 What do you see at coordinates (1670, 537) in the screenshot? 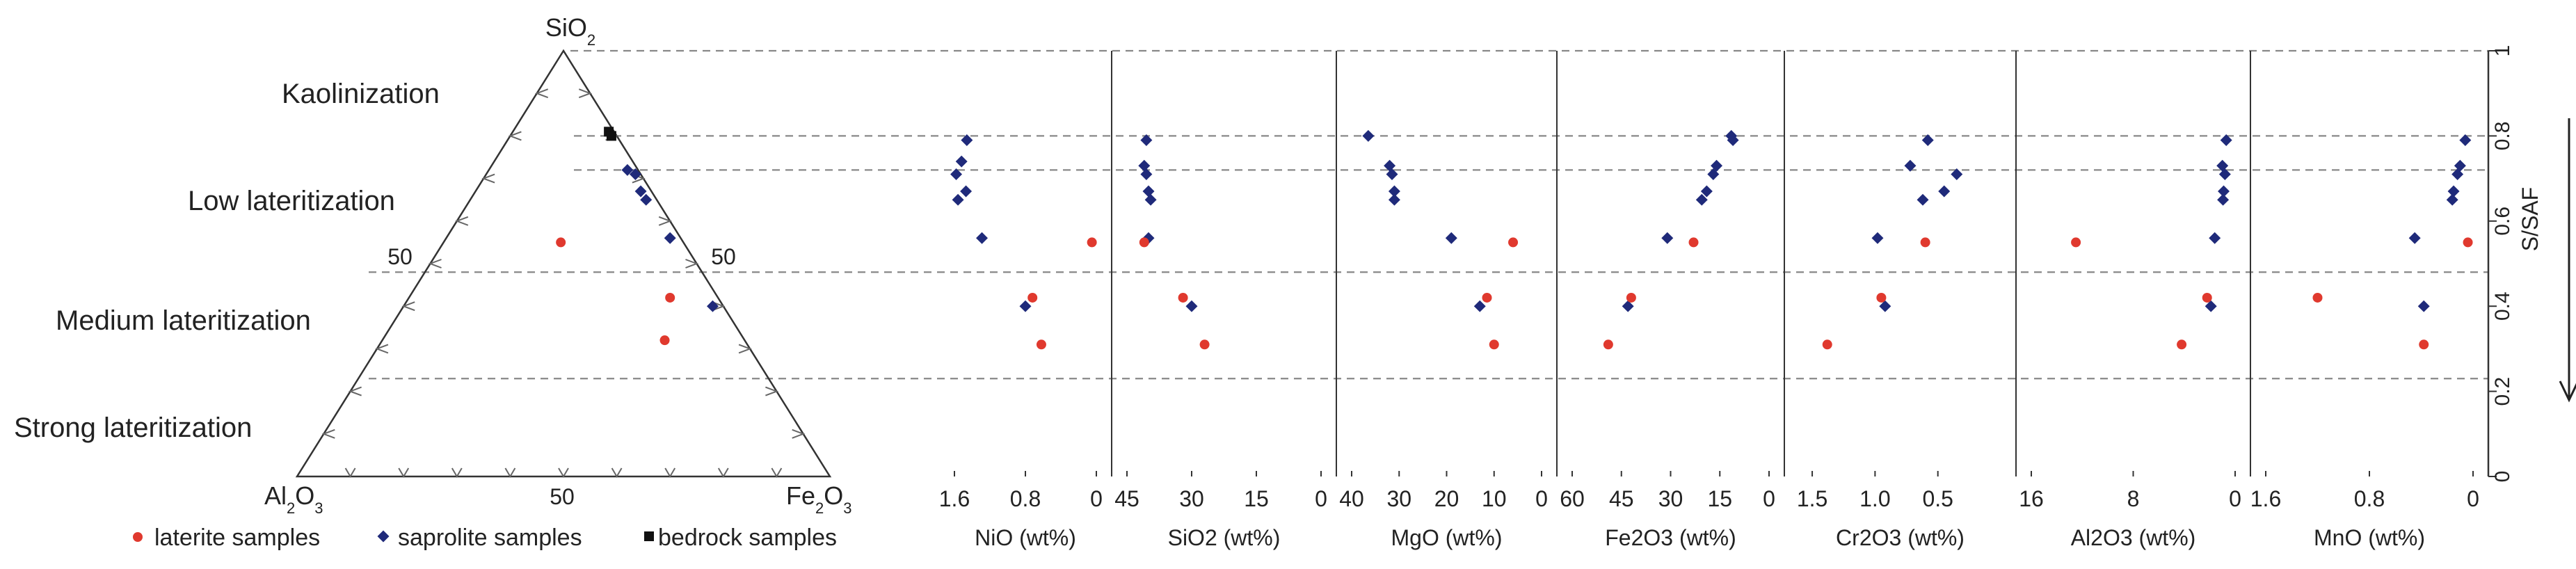
I see `panel-axis-label: Fe2O3 (wt%)` at bounding box center [1670, 537].